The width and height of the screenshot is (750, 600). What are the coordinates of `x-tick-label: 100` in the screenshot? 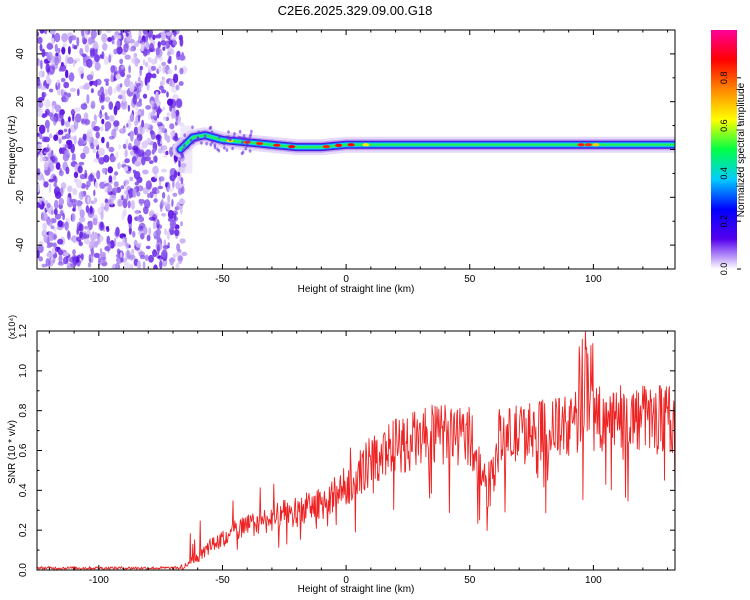 It's located at (593, 580).